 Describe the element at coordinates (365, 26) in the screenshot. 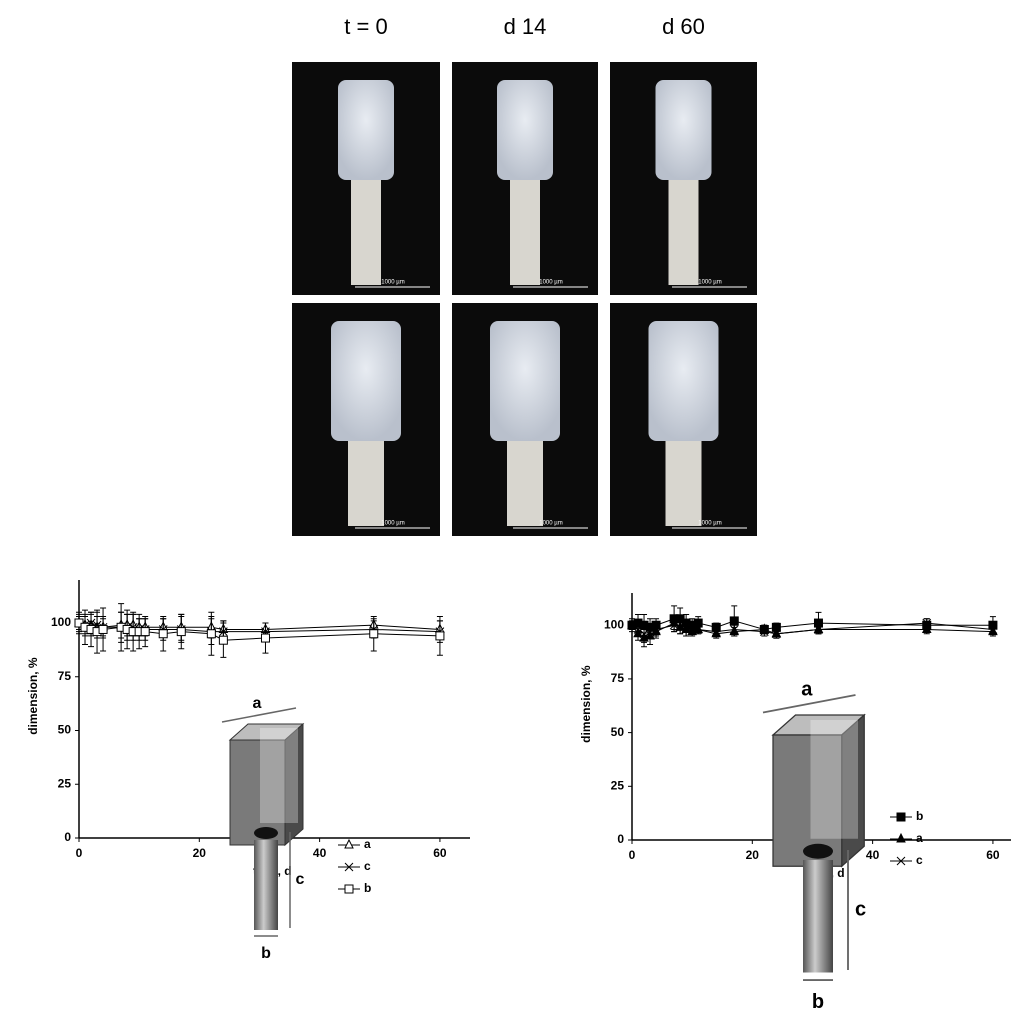

I see `column-label: t = 0` at that location.